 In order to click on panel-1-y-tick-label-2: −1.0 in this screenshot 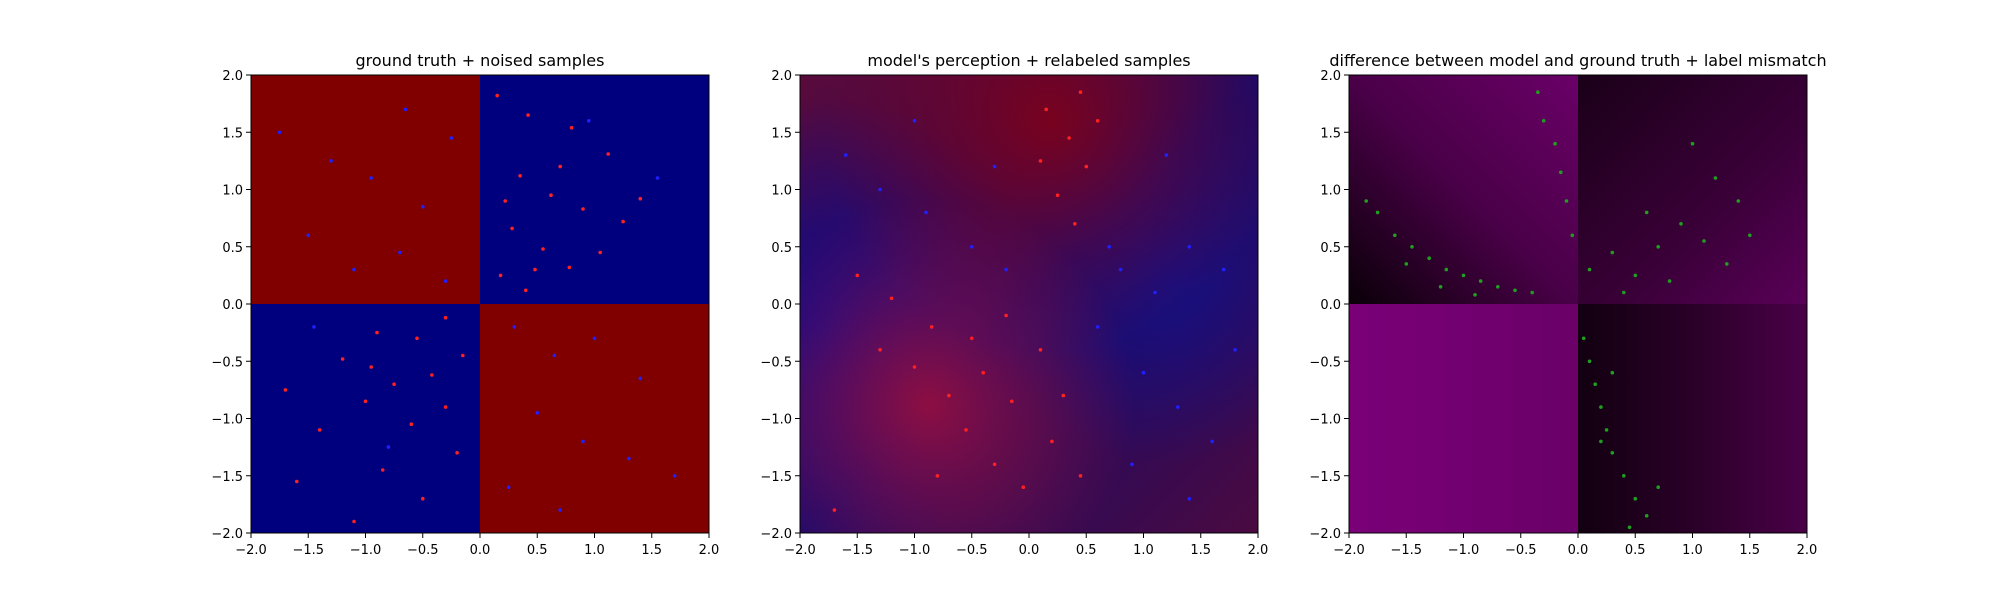, I will do `click(227, 420)`.